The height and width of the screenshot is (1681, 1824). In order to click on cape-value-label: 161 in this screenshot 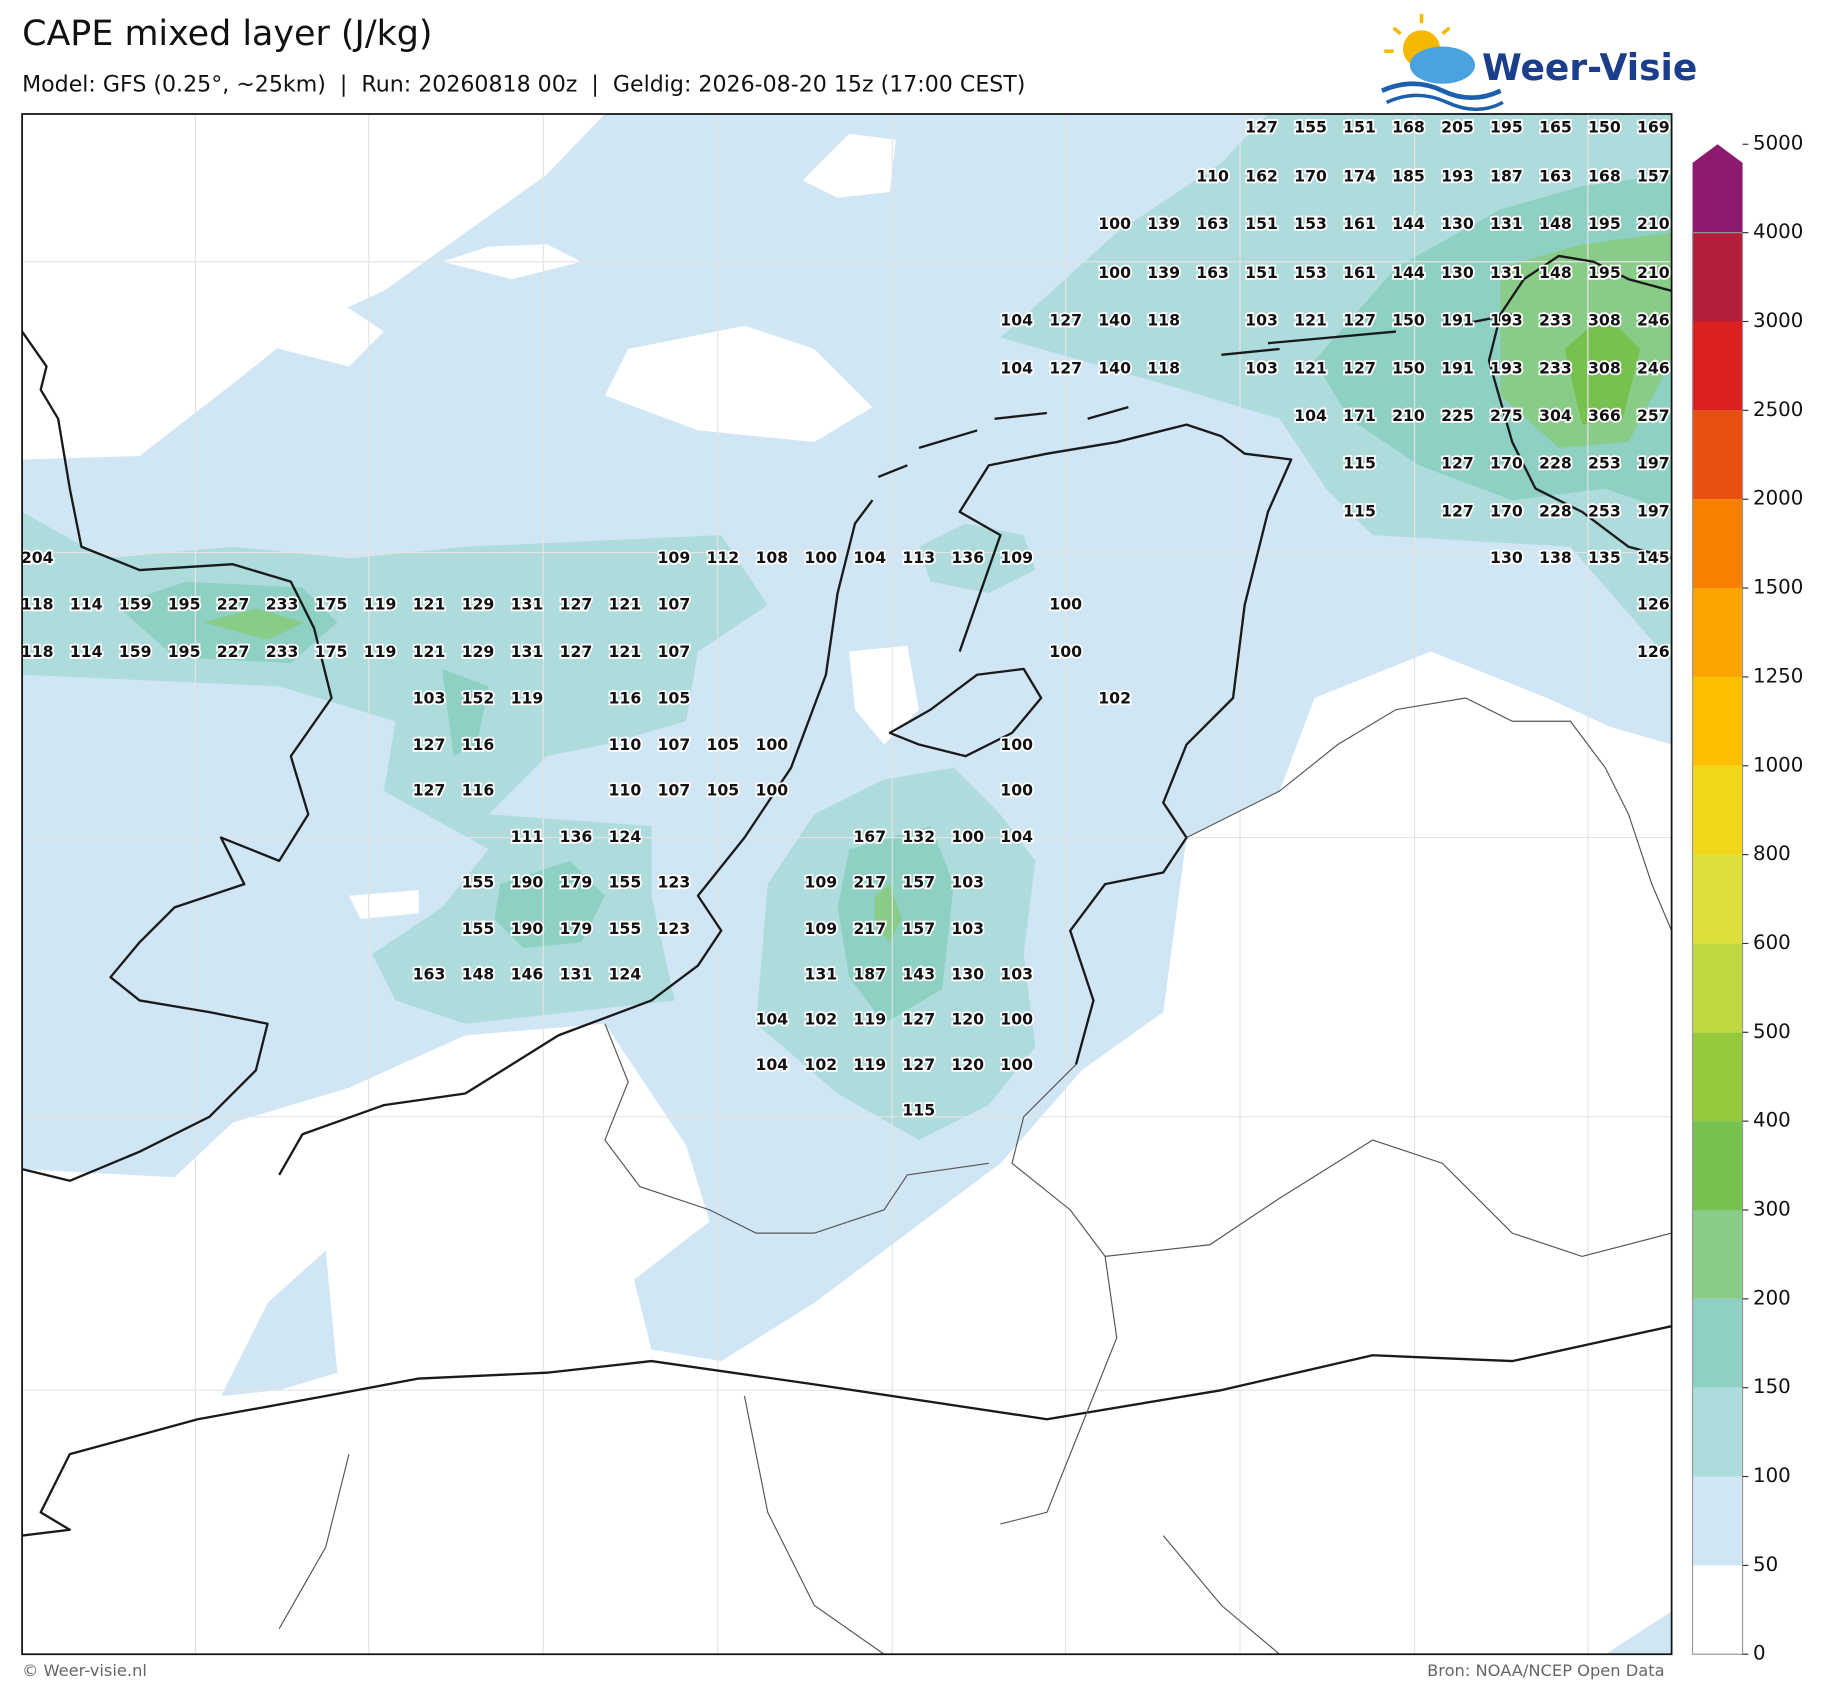, I will do `click(1359, 223)`.